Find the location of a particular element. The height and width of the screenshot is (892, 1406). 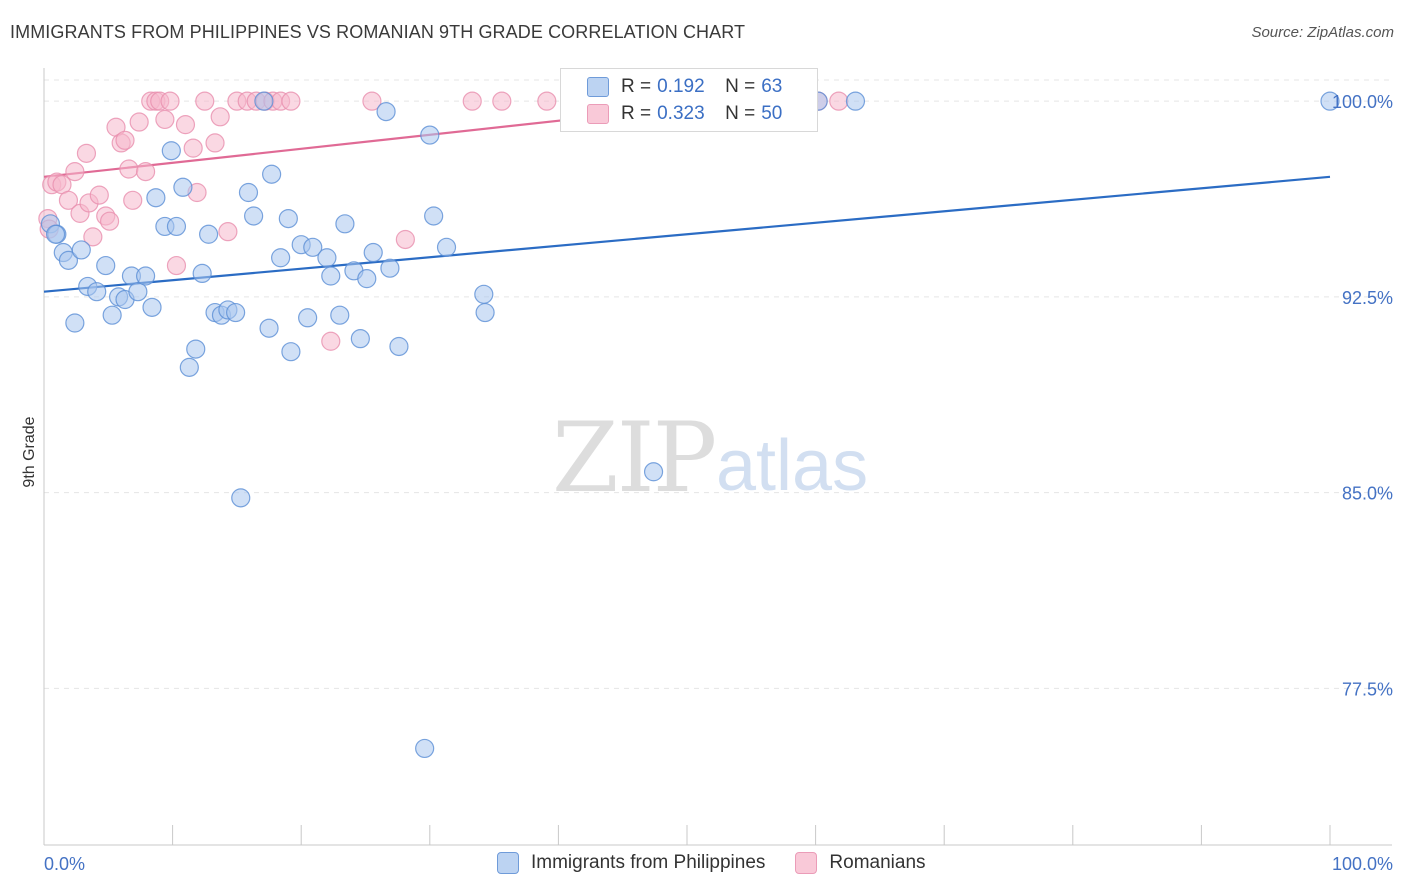

legend-row-romanians: R = 0.323 N = 50 is located at coordinates (684, 114).